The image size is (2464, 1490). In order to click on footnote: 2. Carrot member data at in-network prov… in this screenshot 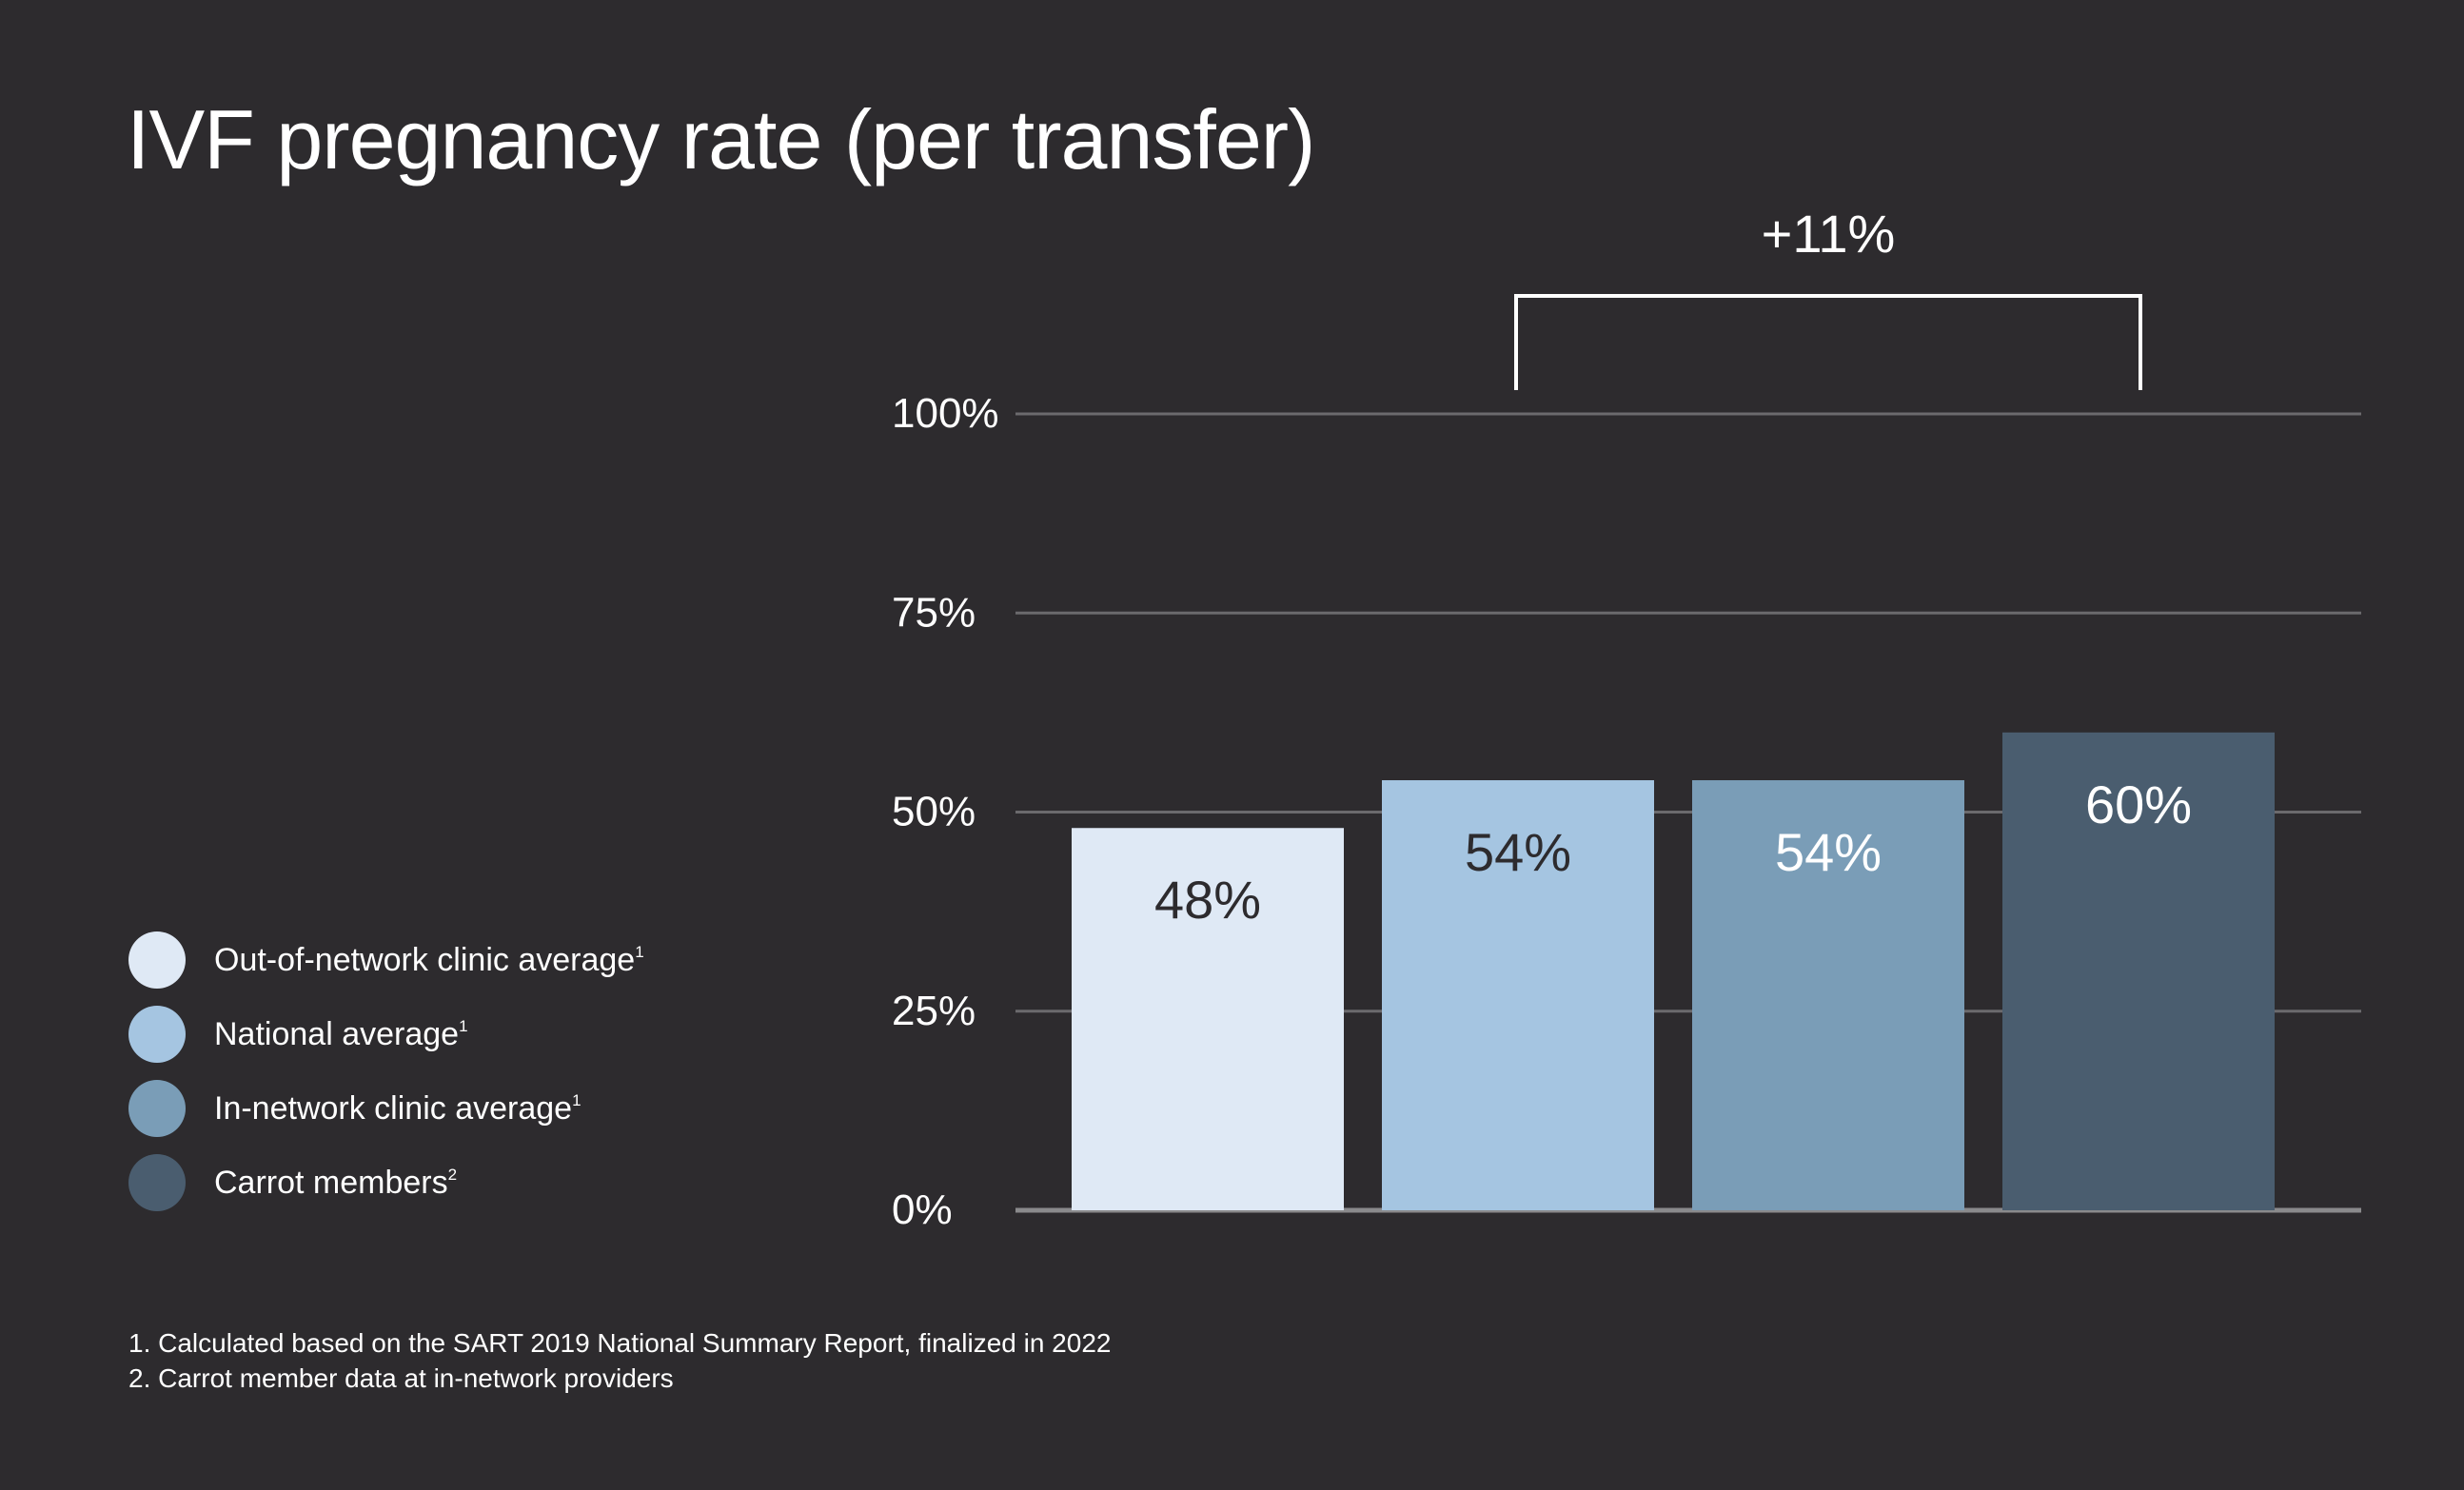, I will do `click(401, 1378)`.